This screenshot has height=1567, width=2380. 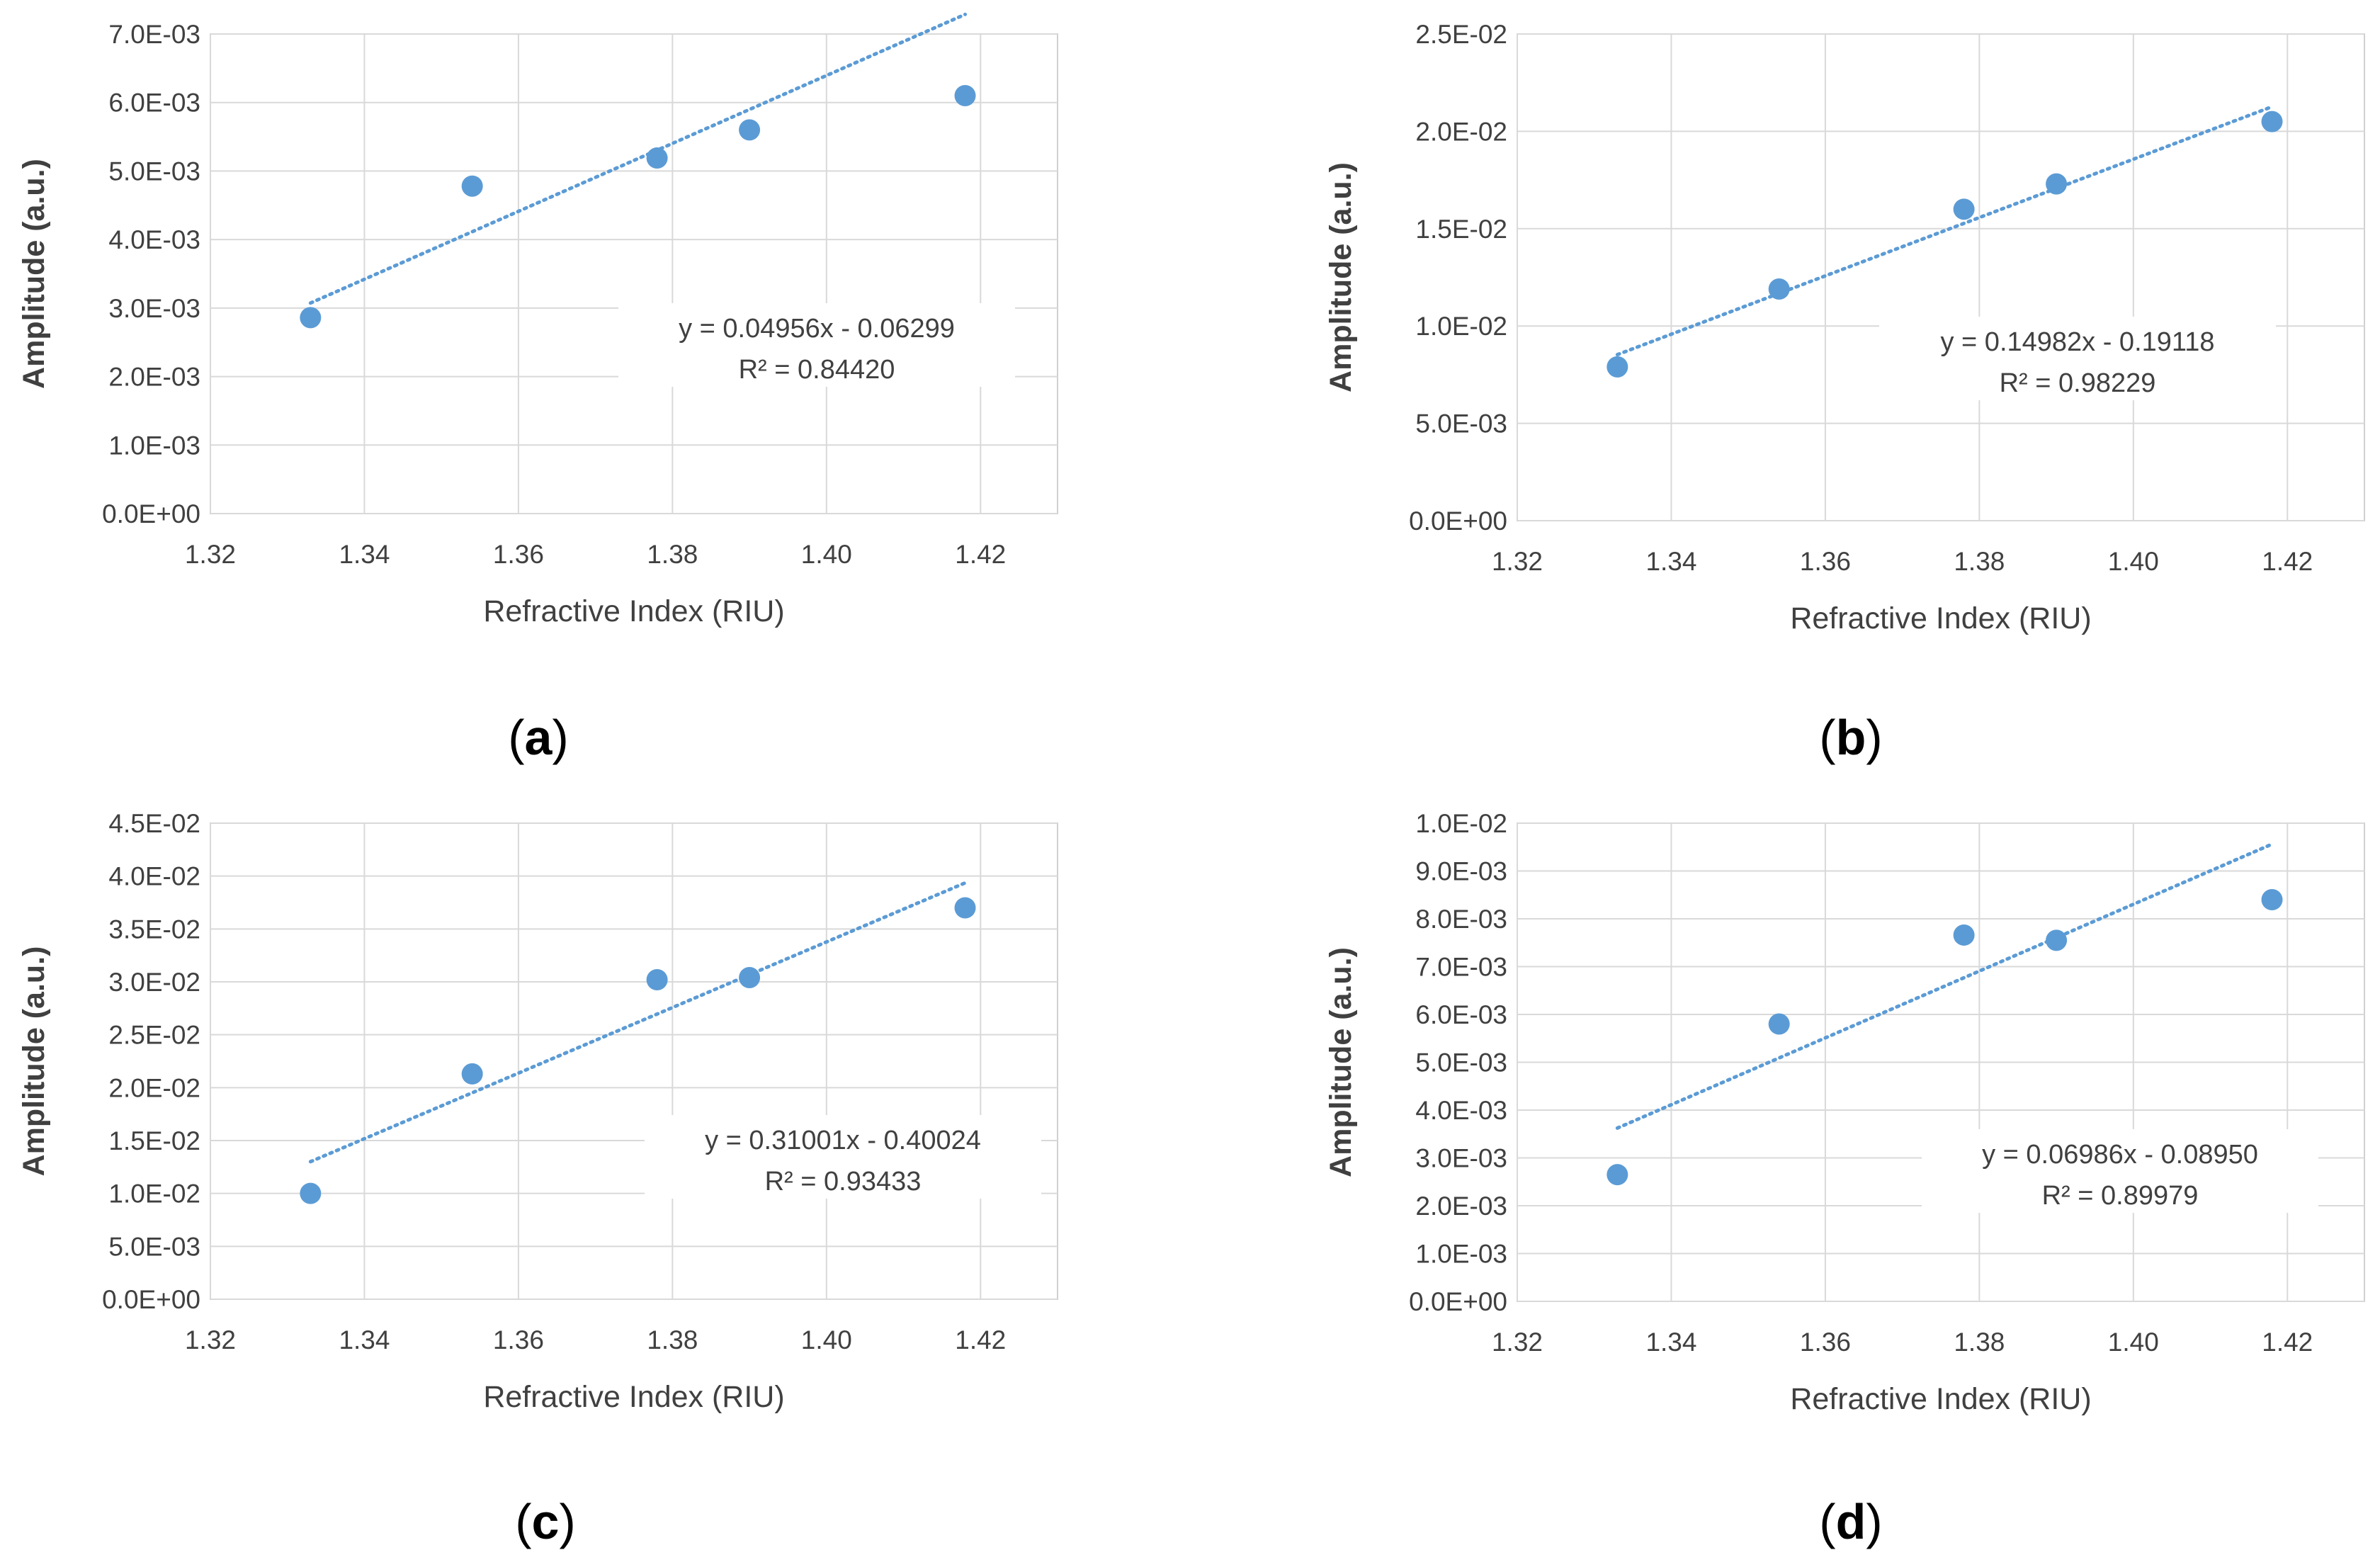 I want to click on y-tick-label: 8.0E-03, so click(x=1461, y=919).